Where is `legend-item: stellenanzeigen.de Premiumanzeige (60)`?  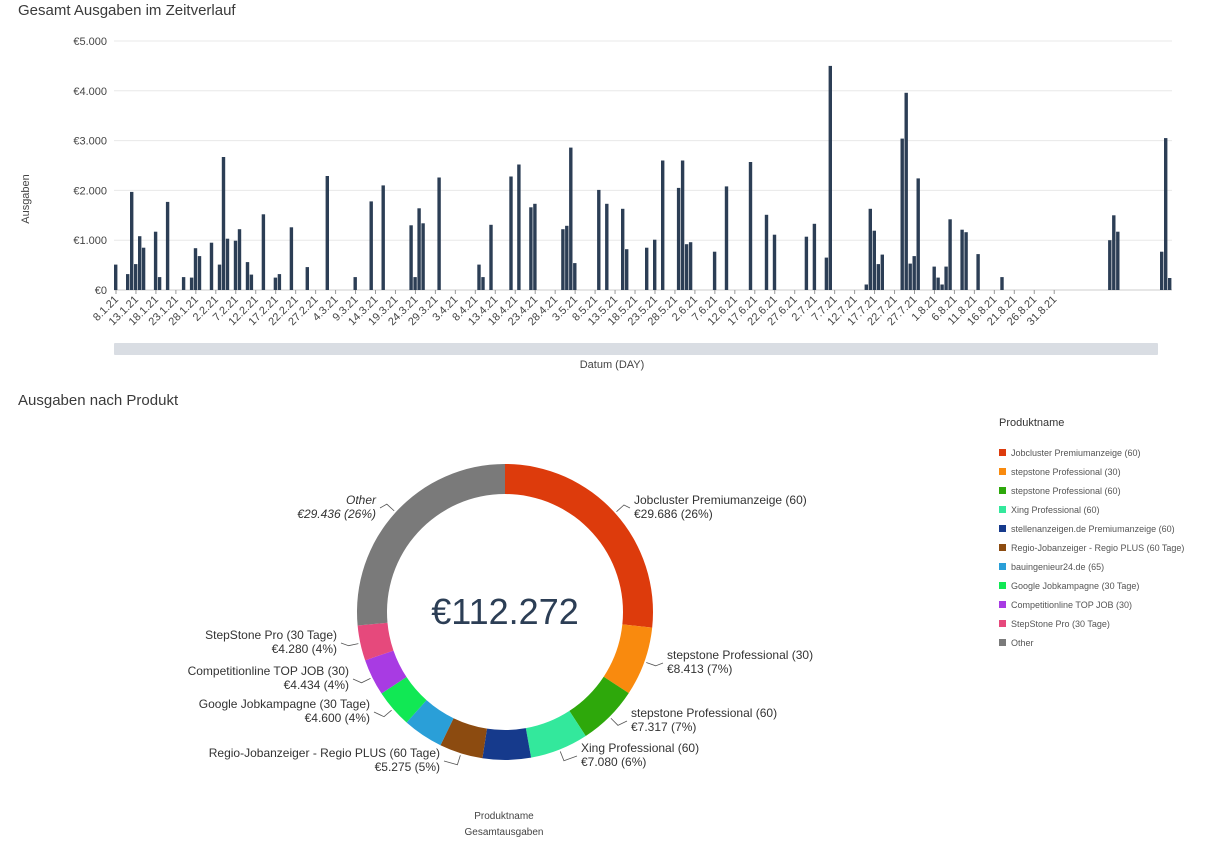 legend-item: stellenanzeigen.de Premiumanzeige (60) is located at coordinates (1091, 528).